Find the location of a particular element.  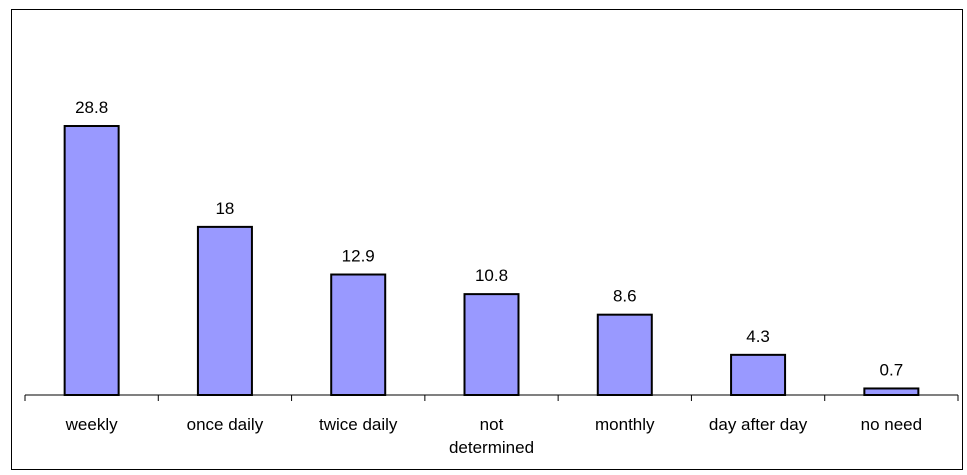

data-label: 18 is located at coordinates (224, 208).